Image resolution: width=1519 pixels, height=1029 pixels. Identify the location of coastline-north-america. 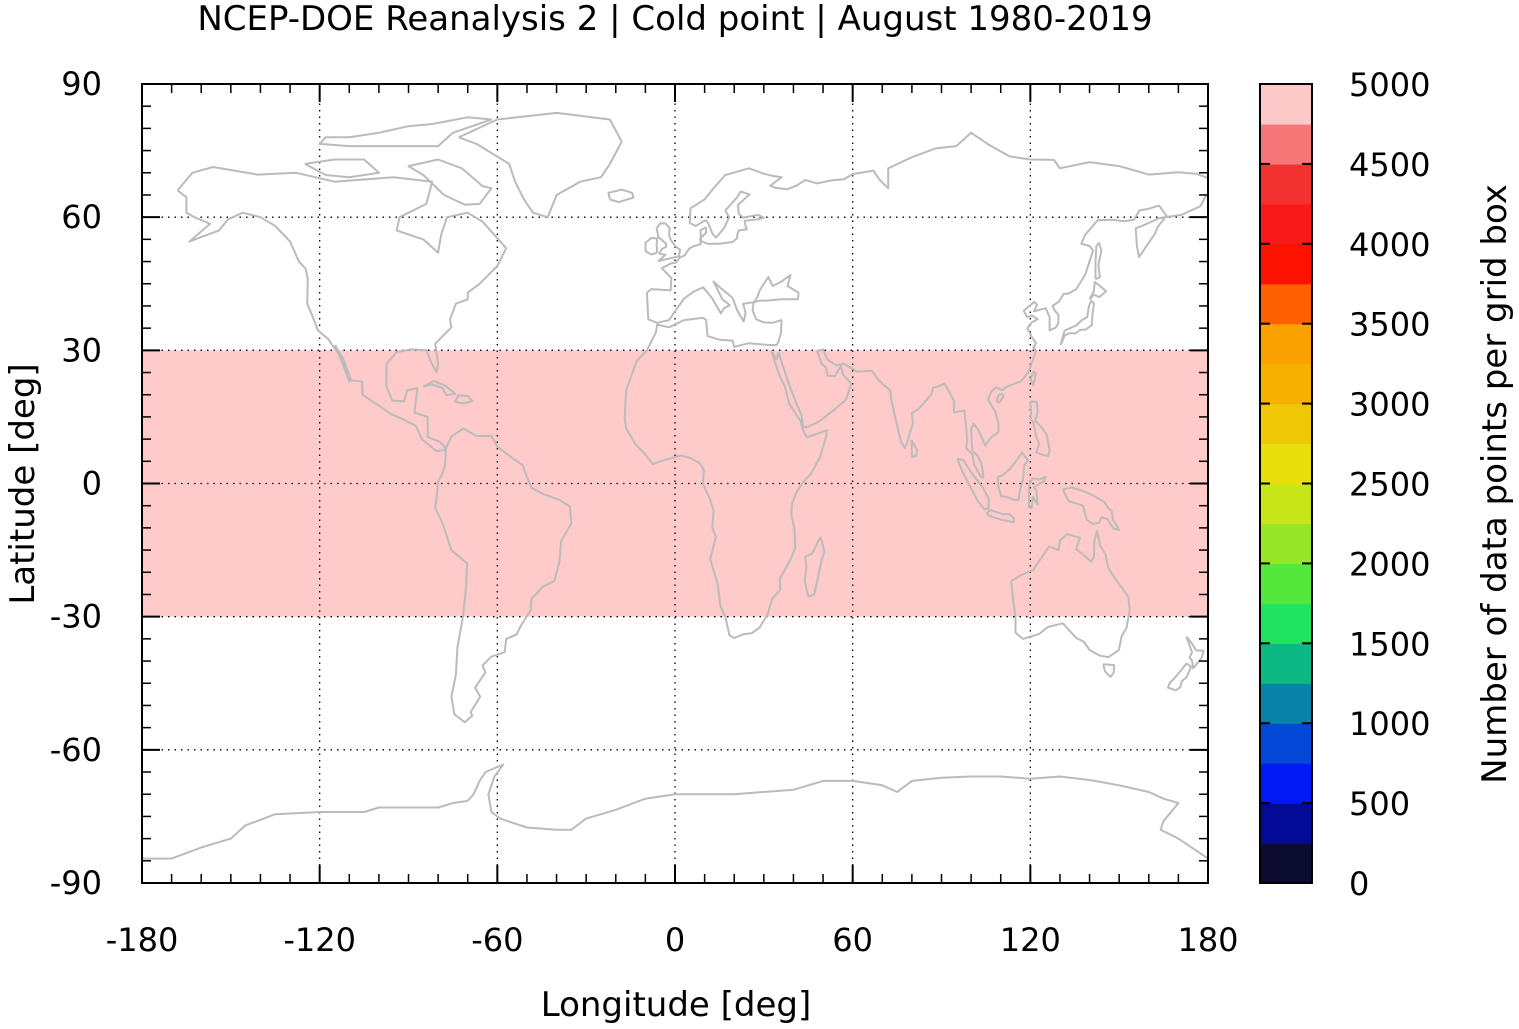
(342, 309).